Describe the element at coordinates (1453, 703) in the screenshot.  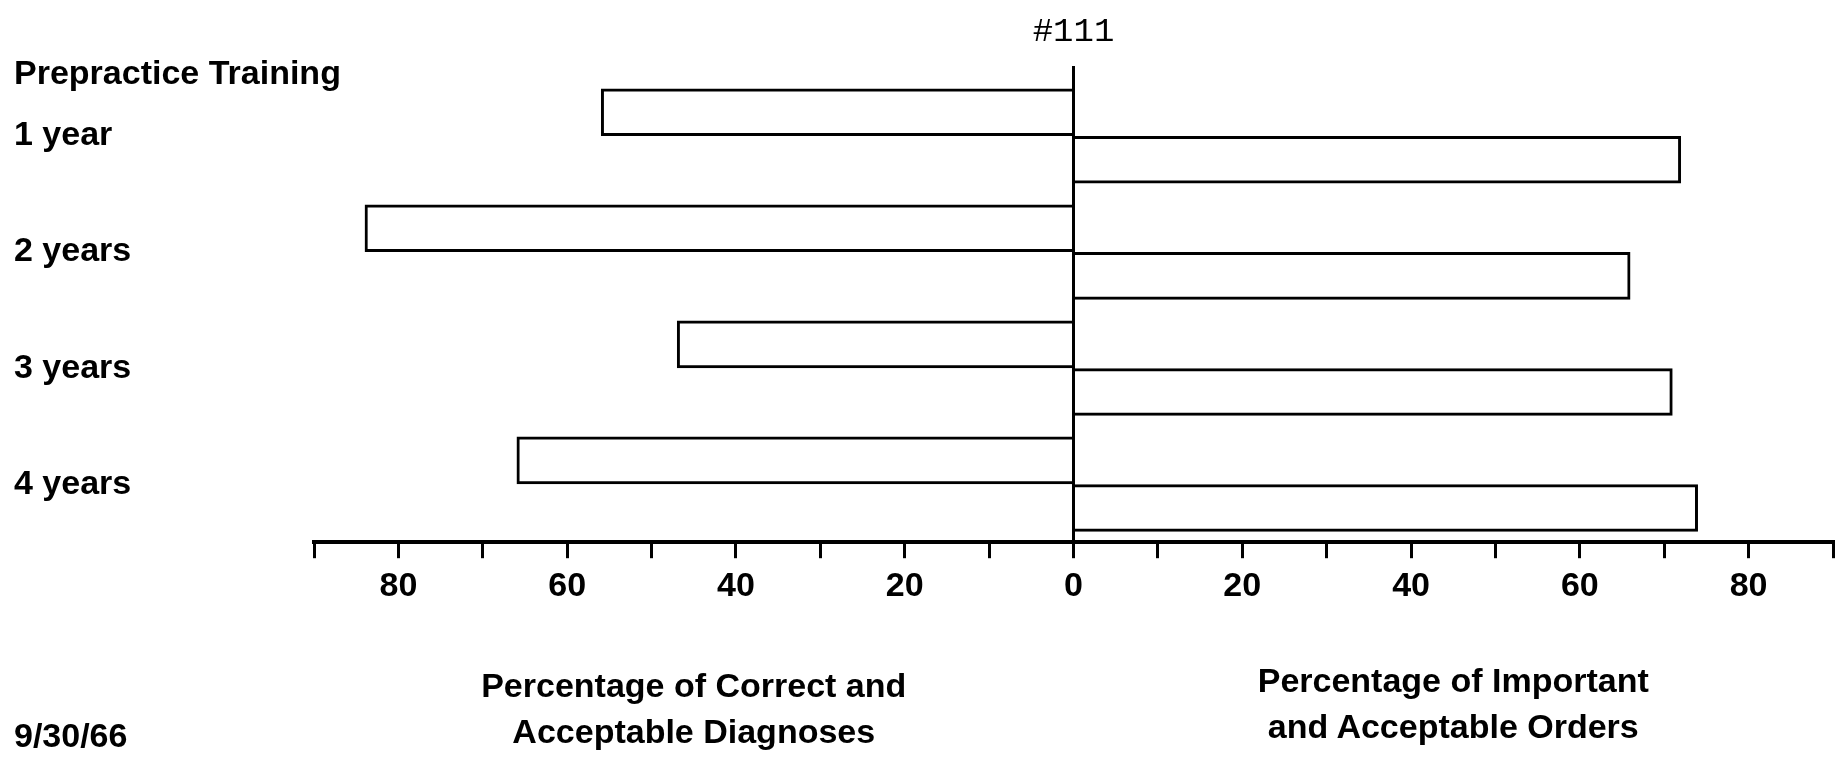
I see `text: Percentage of Important and Acceptable Orders` at that location.